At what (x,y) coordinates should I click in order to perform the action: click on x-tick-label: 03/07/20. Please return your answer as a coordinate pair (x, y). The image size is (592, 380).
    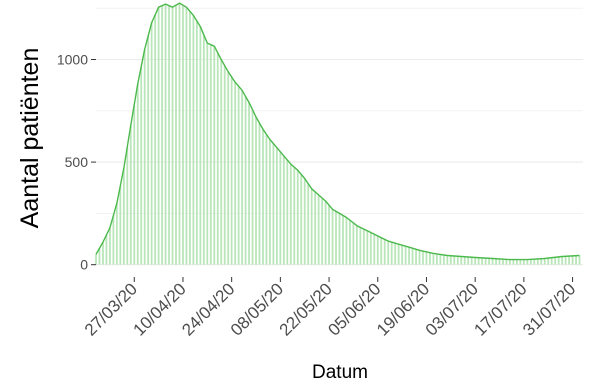
    Looking at the image, I should click on (452, 309).